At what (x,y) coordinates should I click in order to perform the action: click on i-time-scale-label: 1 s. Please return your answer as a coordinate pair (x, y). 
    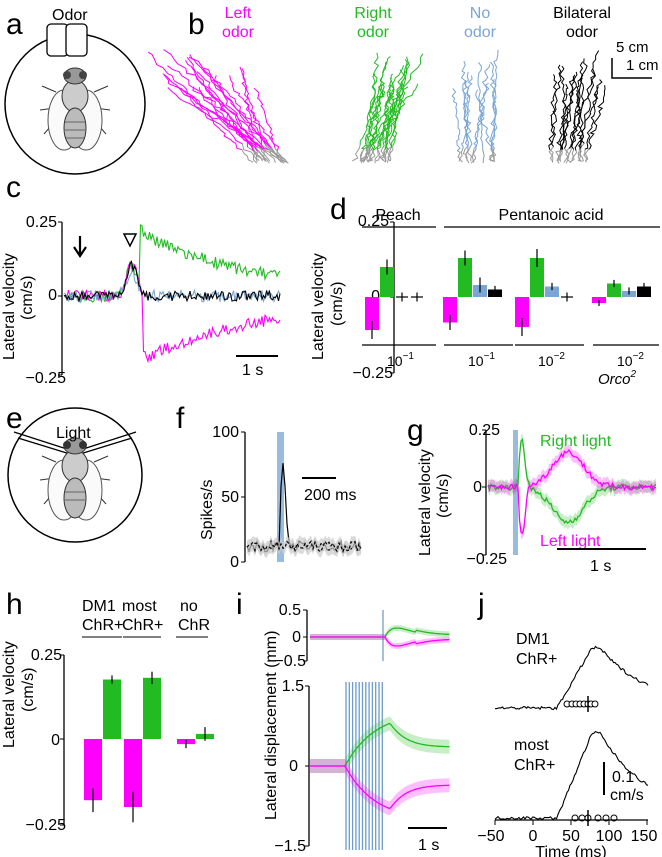
    Looking at the image, I should click on (428, 845).